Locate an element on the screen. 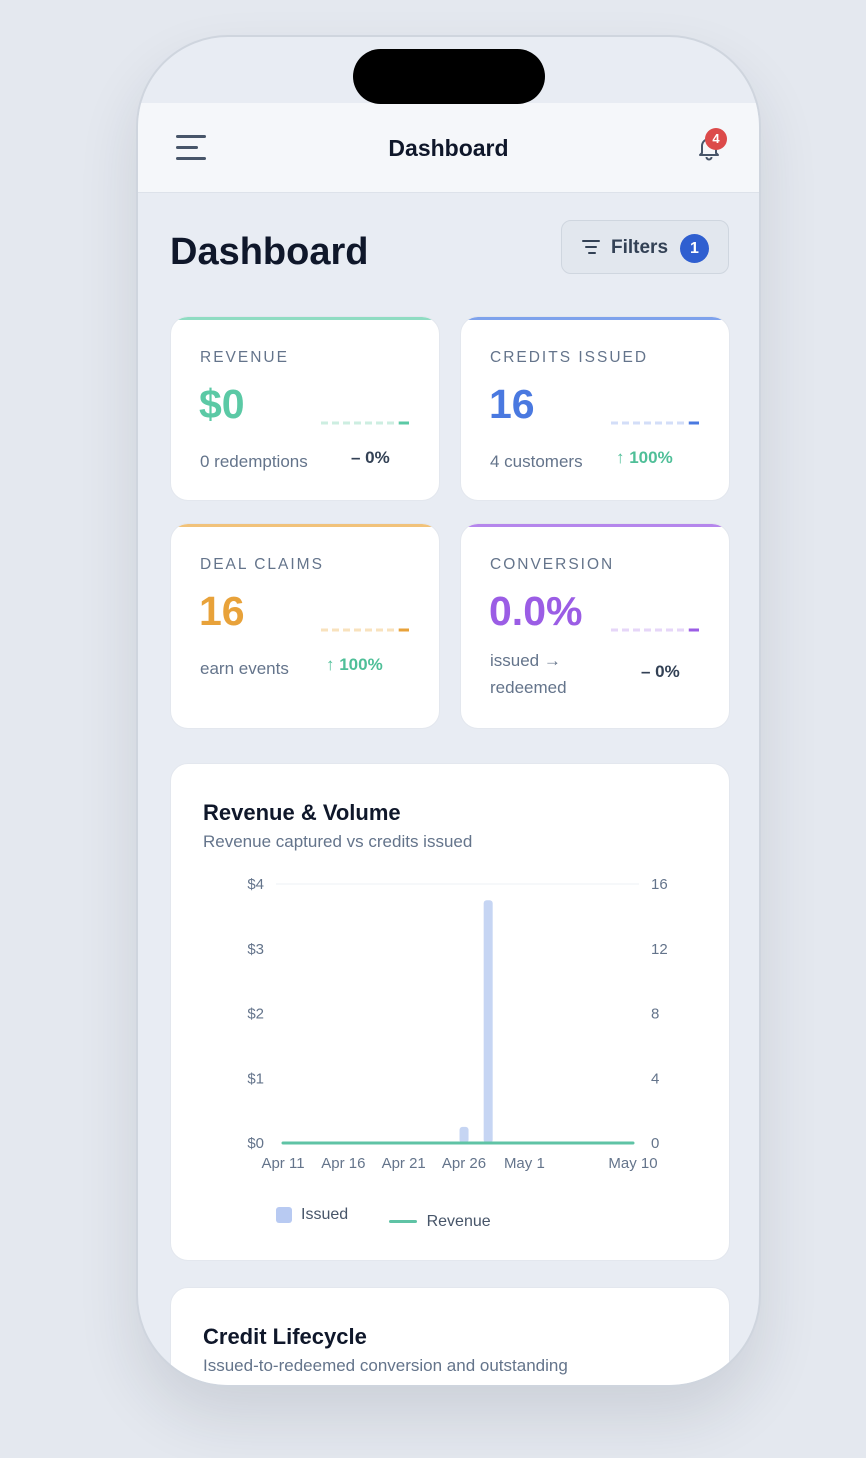 This screenshot has width=866, height=1458. filter-lines-icon is located at coordinates (591, 247).